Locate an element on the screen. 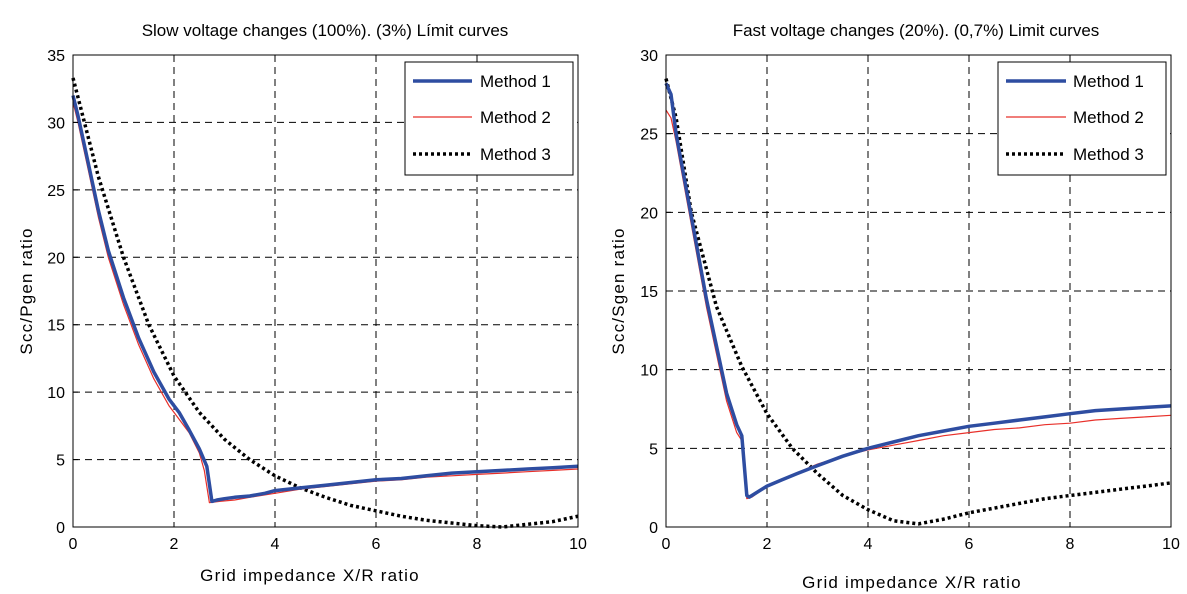  y-axis-label: Scc/Sgen ratio is located at coordinates (618, 290).